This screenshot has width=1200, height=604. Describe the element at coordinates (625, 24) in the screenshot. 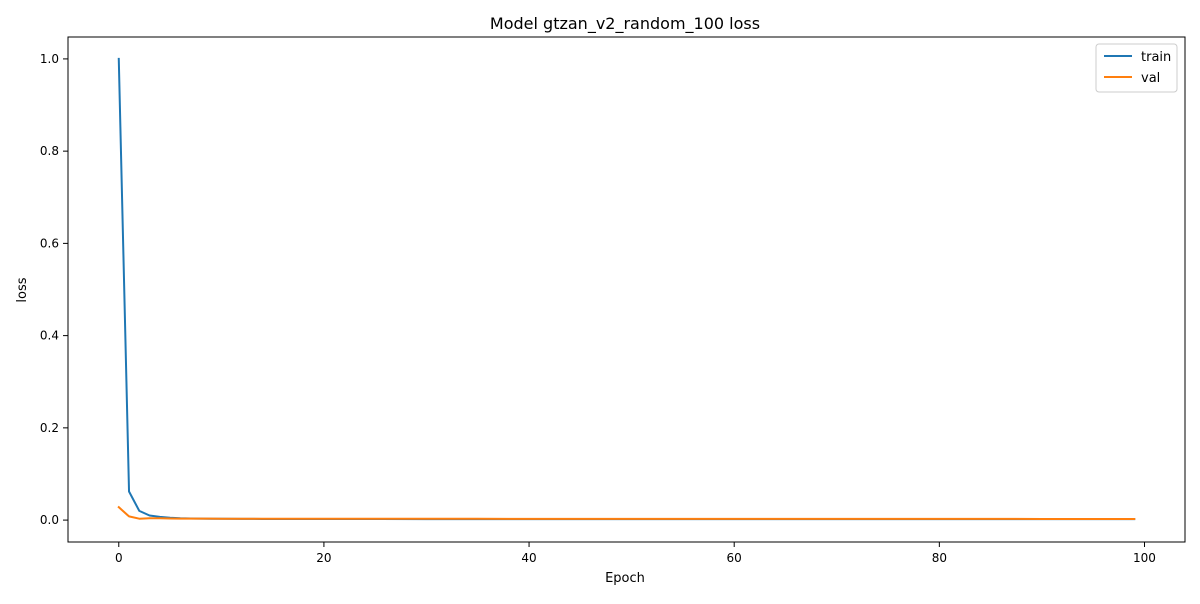

I see `chart-title: Model gtzan_v2_random_100 loss` at that location.